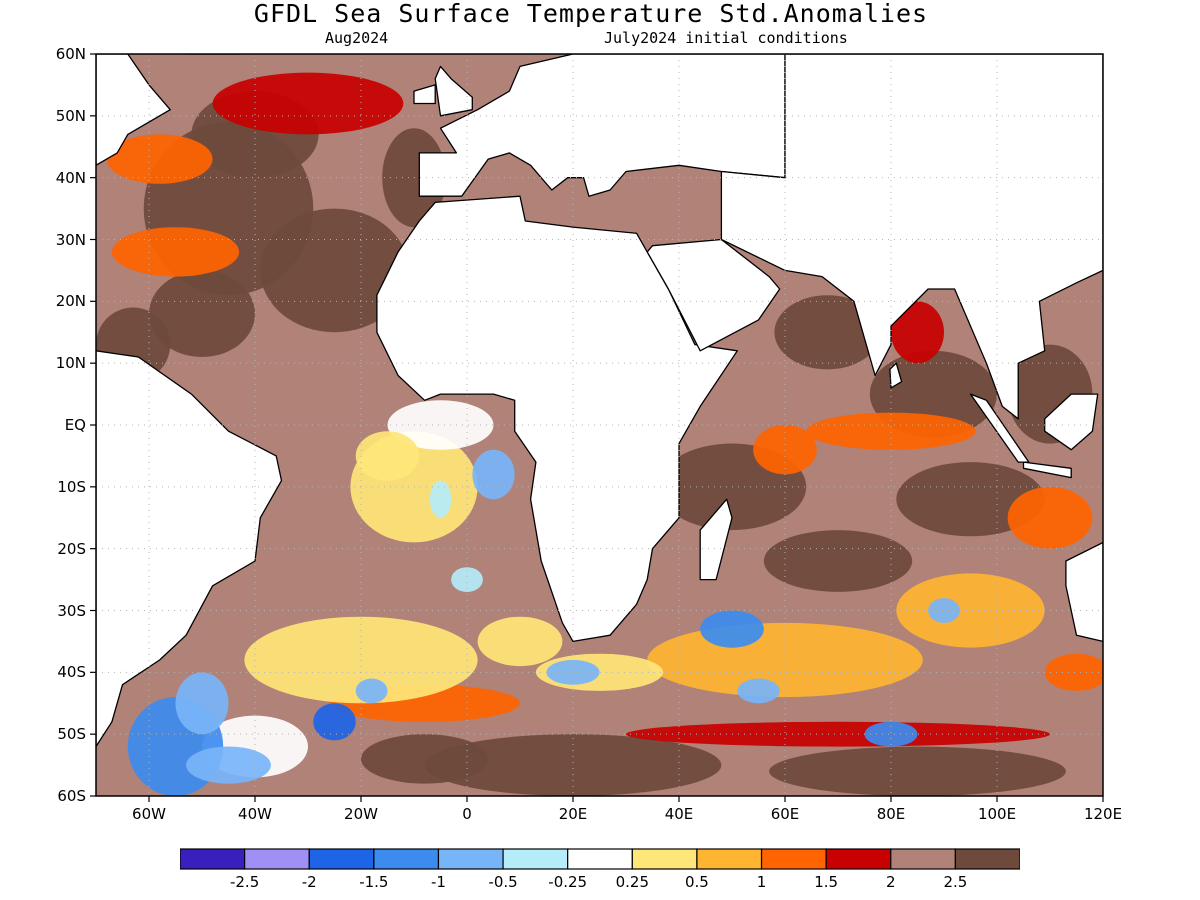 This screenshot has width=1200, height=900. I want to click on colorbar-level-label: 1, so click(761, 882).